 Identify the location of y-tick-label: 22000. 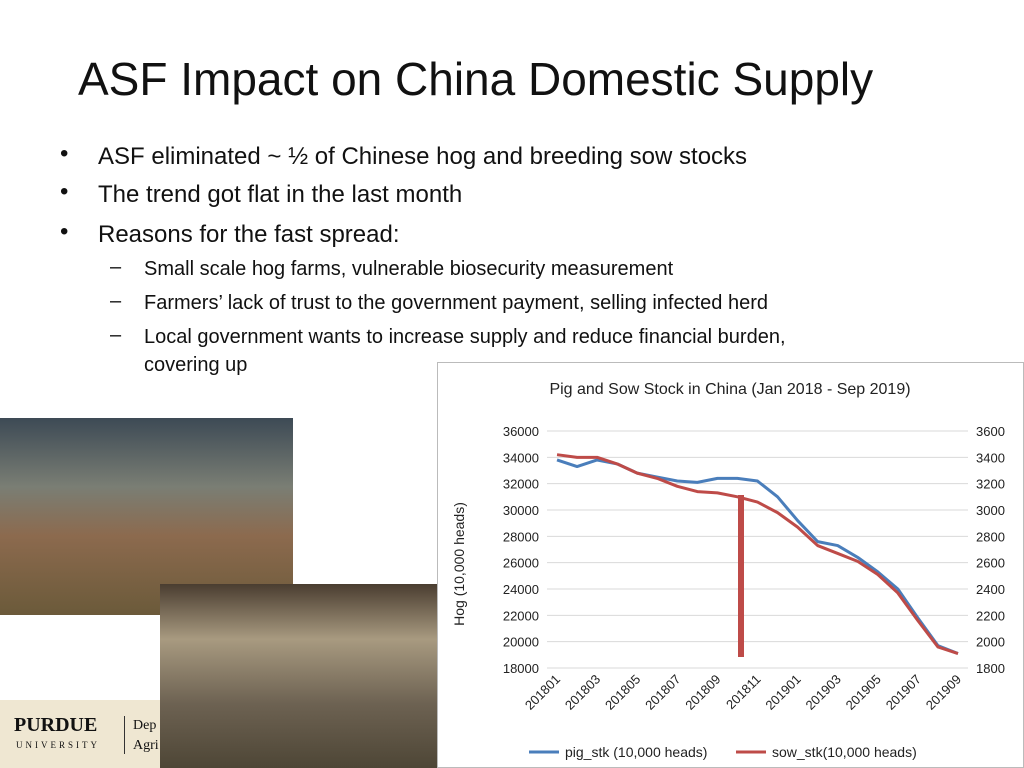
(521, 615).